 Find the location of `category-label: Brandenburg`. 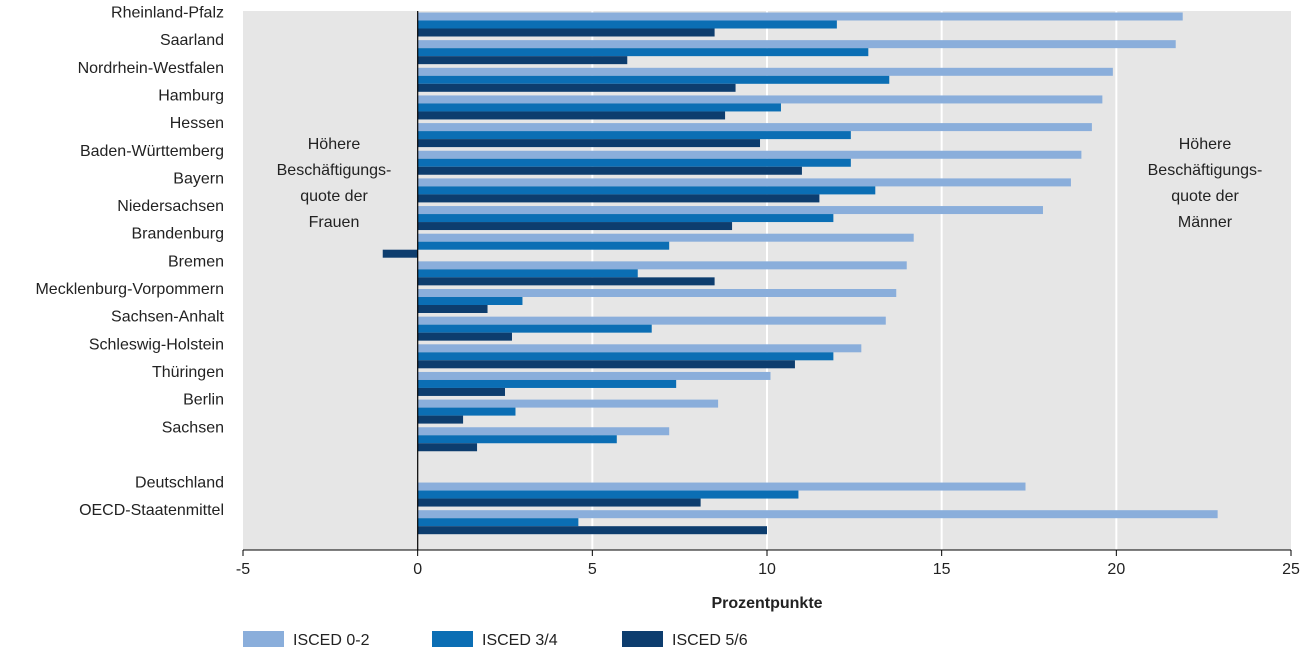

category-label: Brandenburg is located at coordinates (177, 234).